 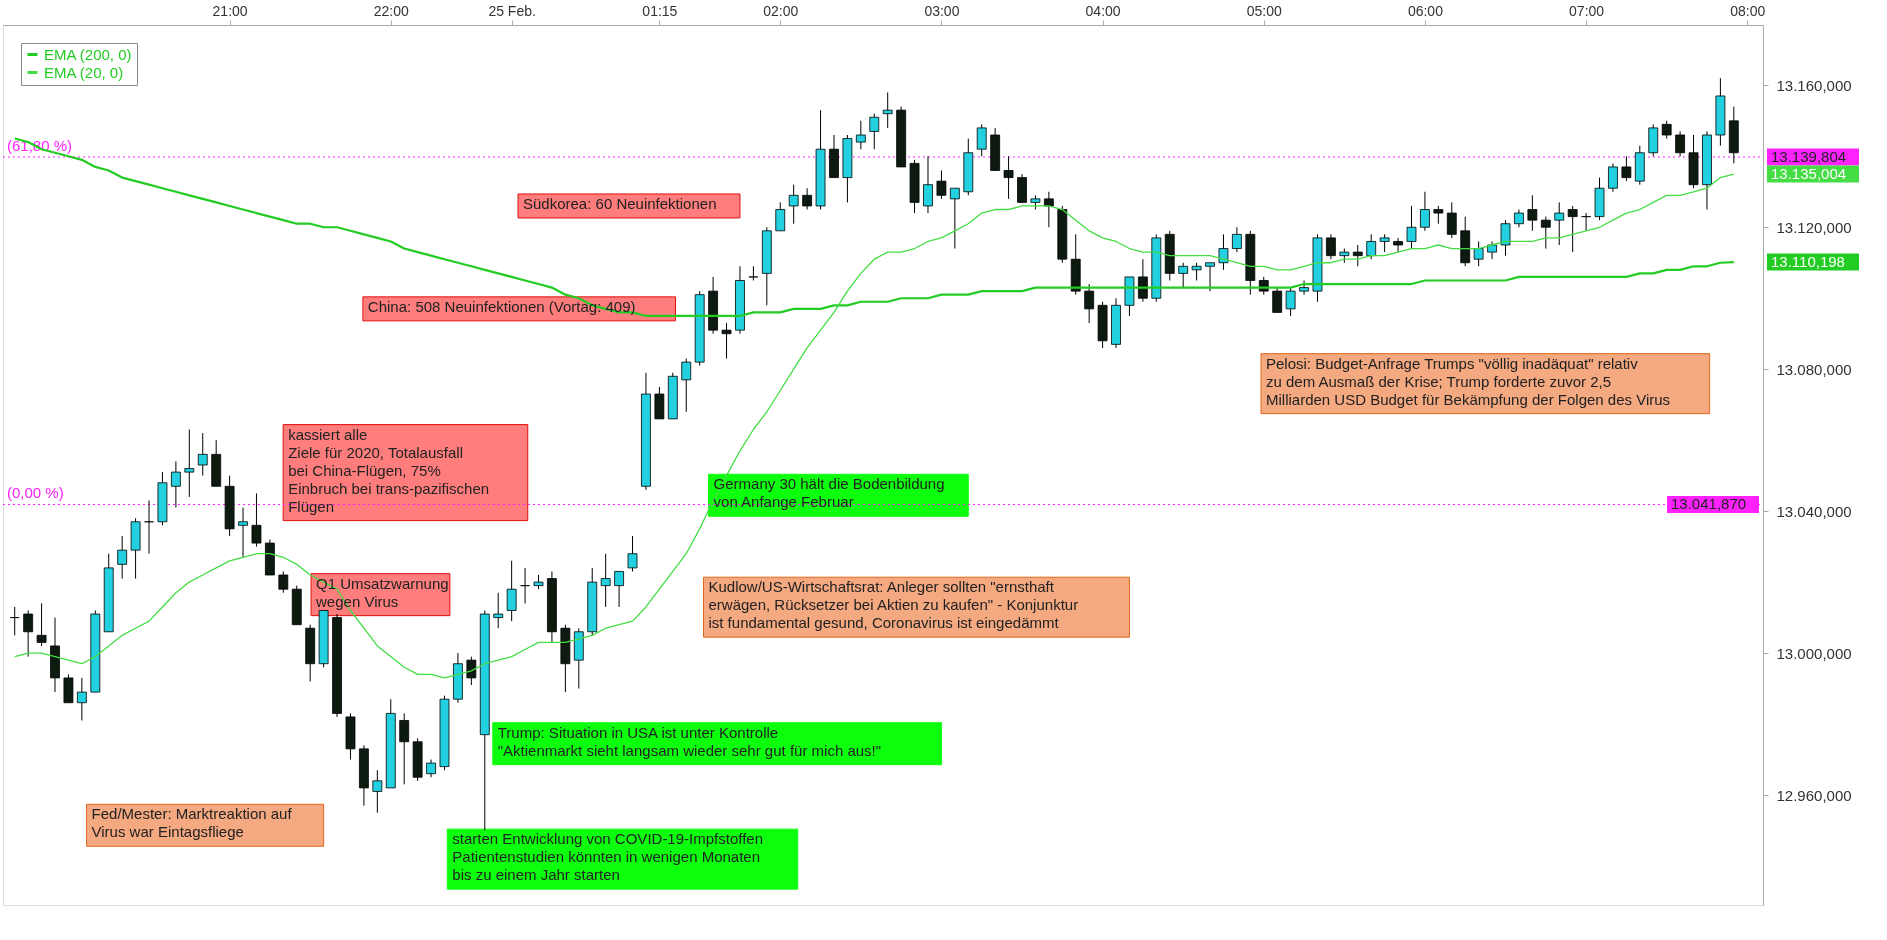 I want to click on ref-line-label: 13.139,804, so click(x=1809, y=156).